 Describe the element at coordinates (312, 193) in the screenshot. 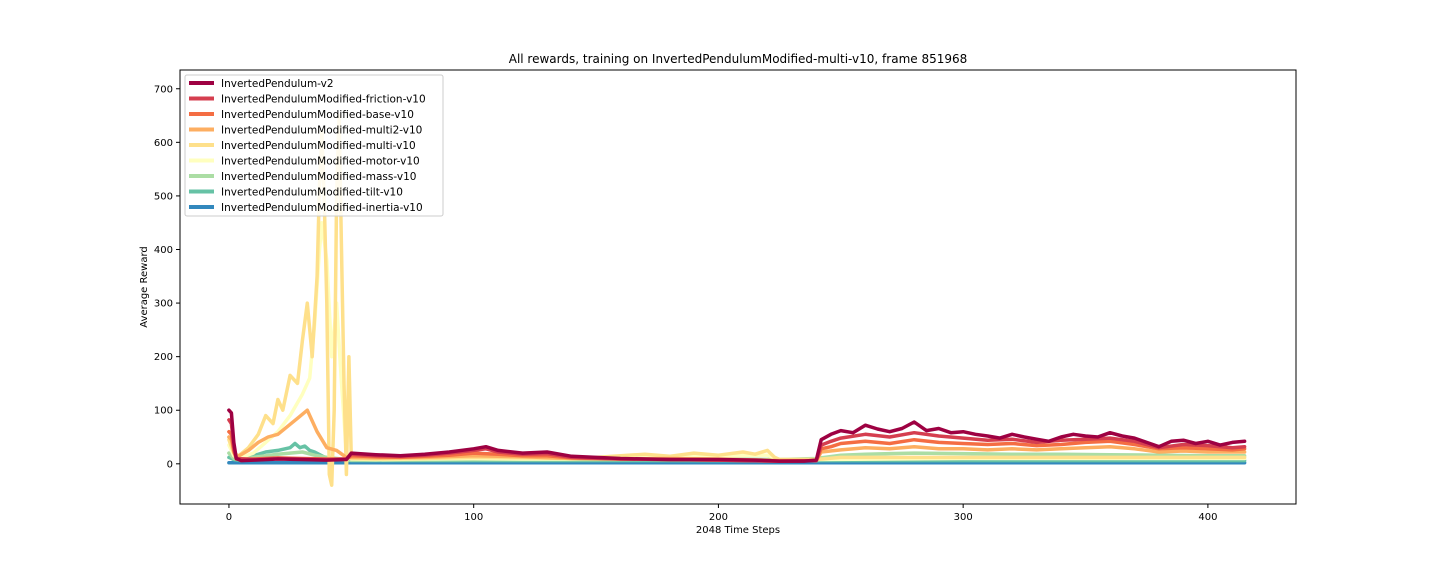

I see `legend-label-7: InvertedPendulumModified-tilt-v10` at that location.